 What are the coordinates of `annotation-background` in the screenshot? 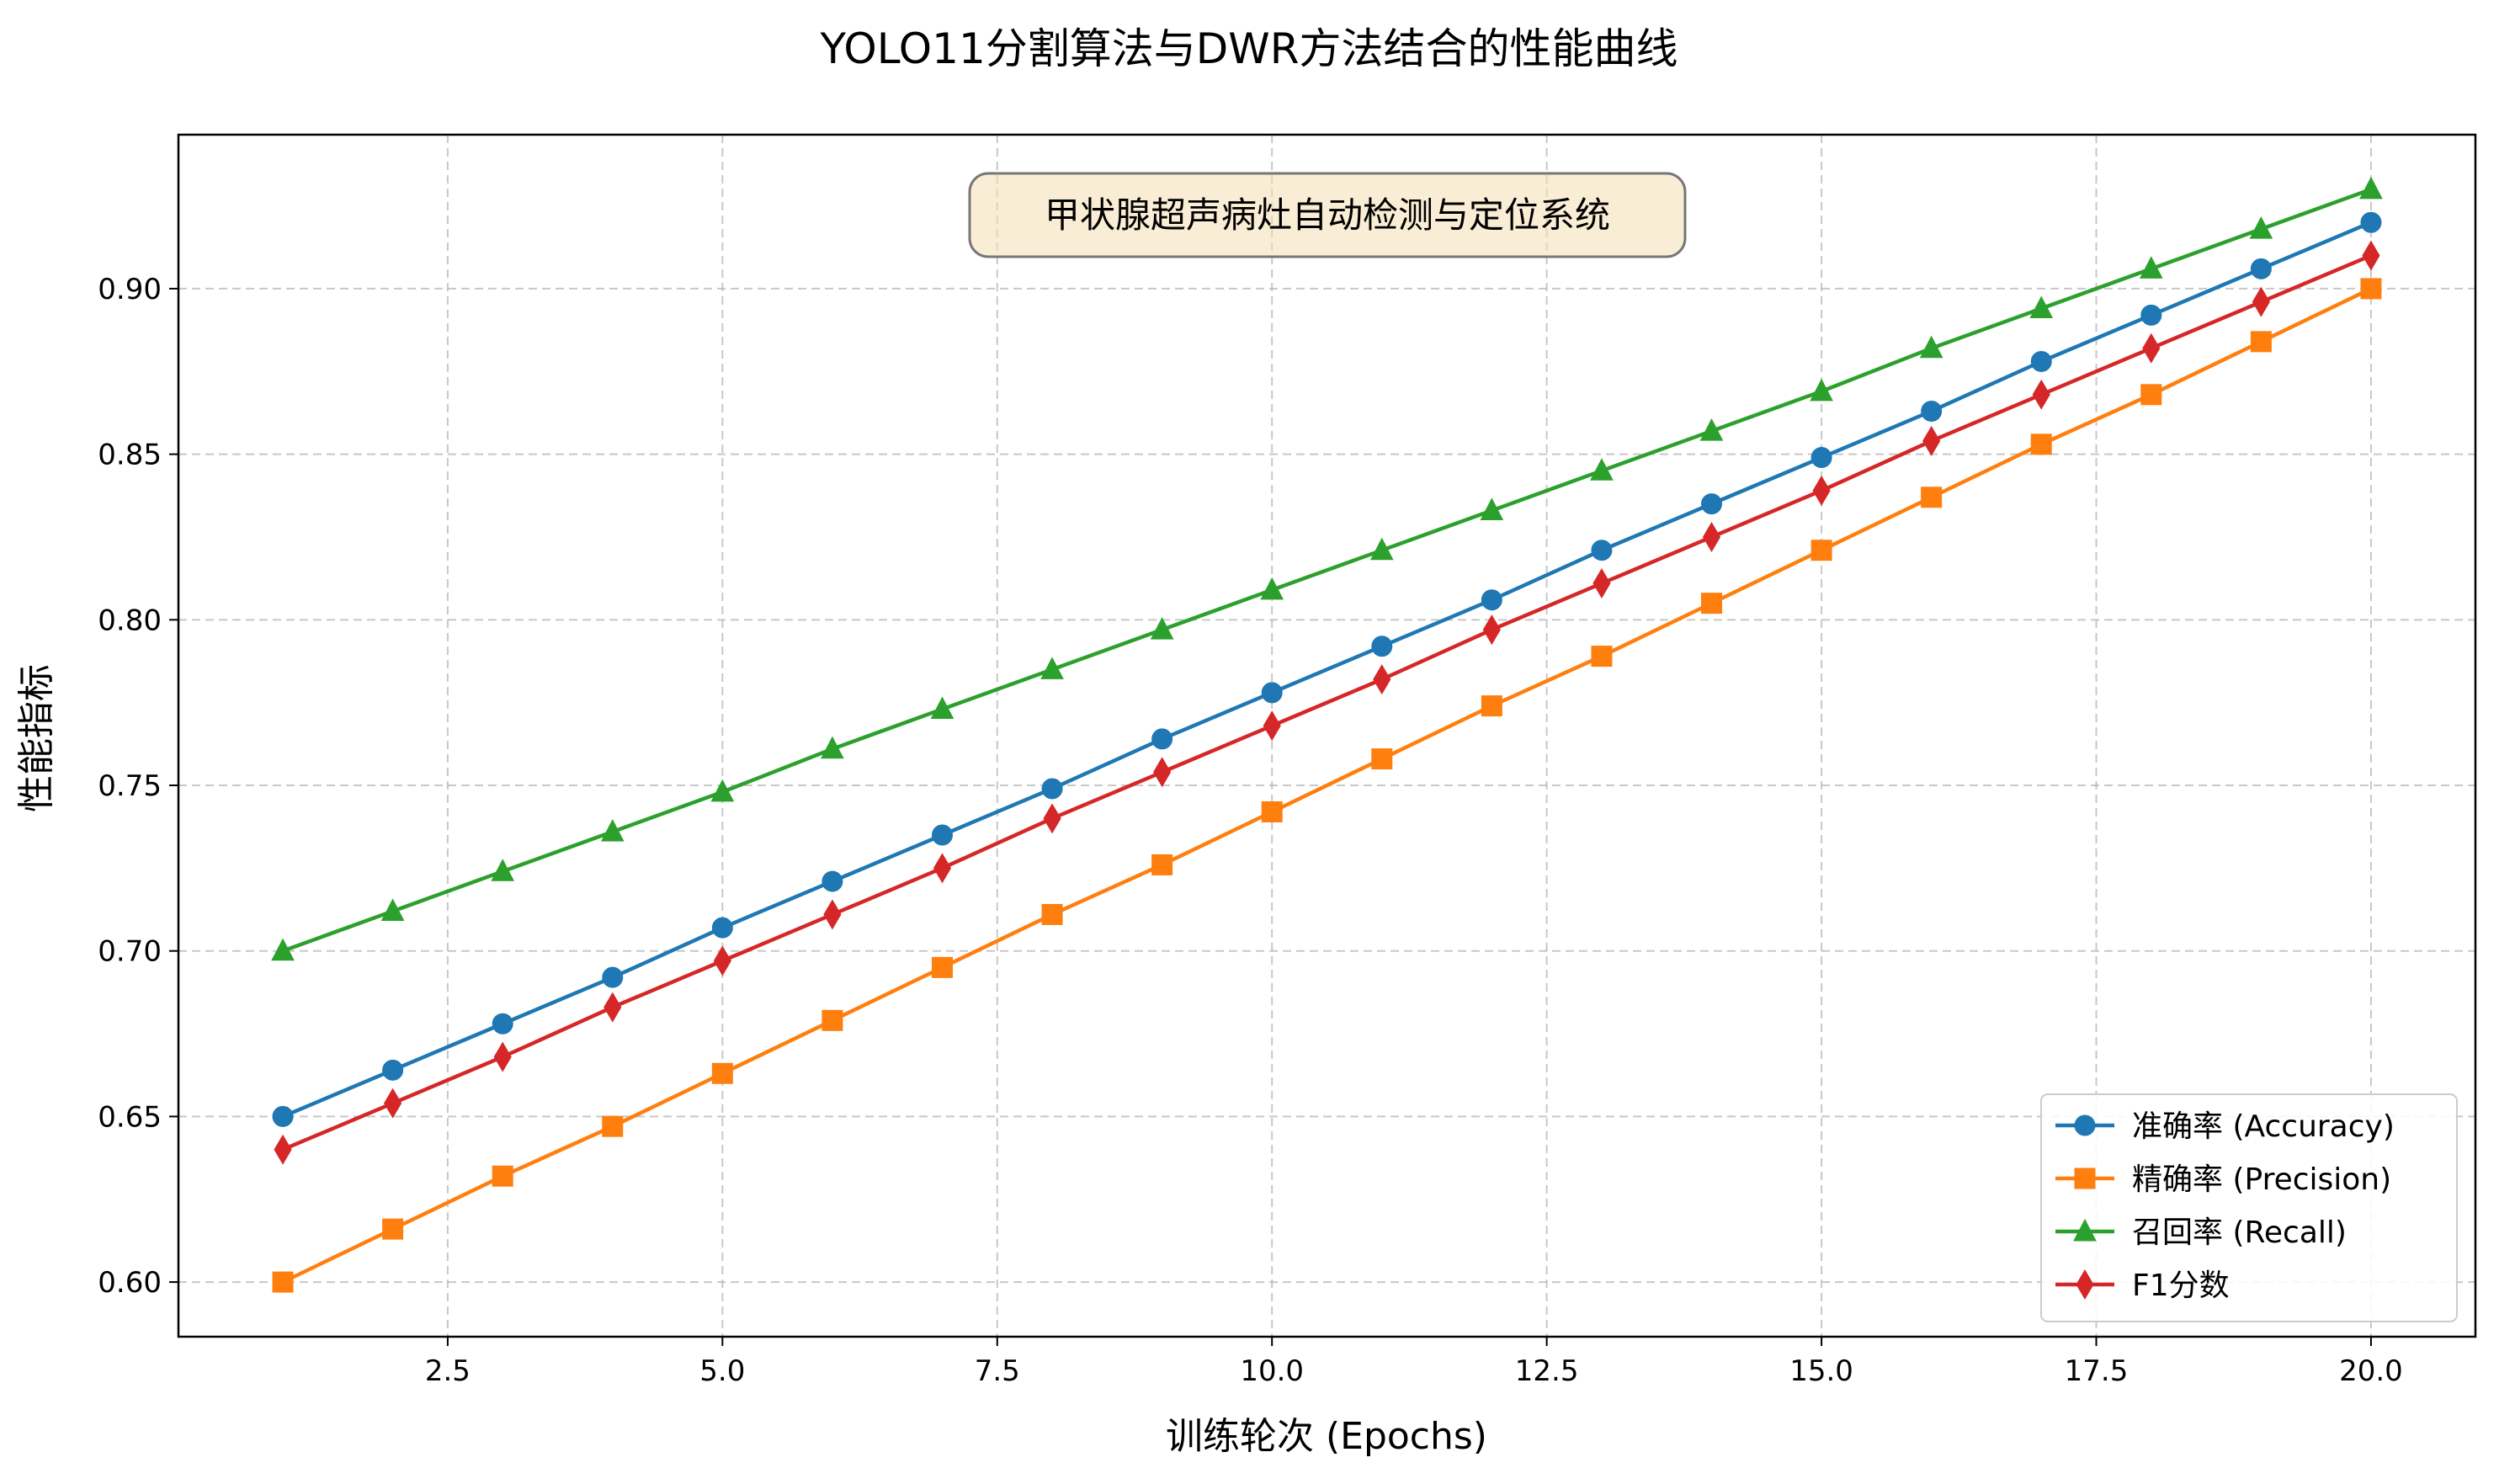 It's located at (1327, 215).